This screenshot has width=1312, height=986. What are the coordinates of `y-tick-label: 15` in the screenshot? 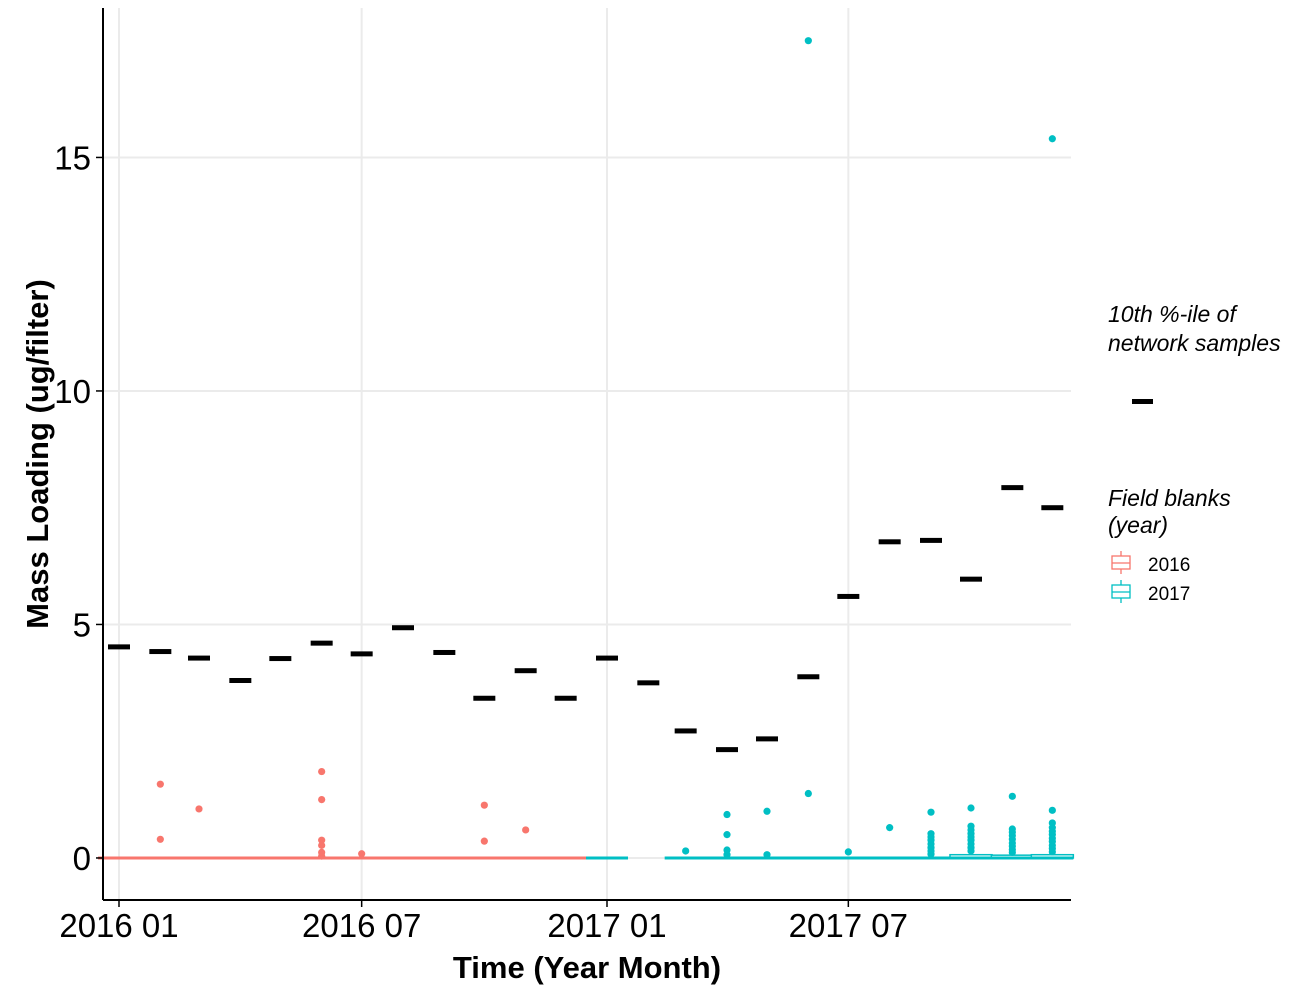 It's located at (72, 157).